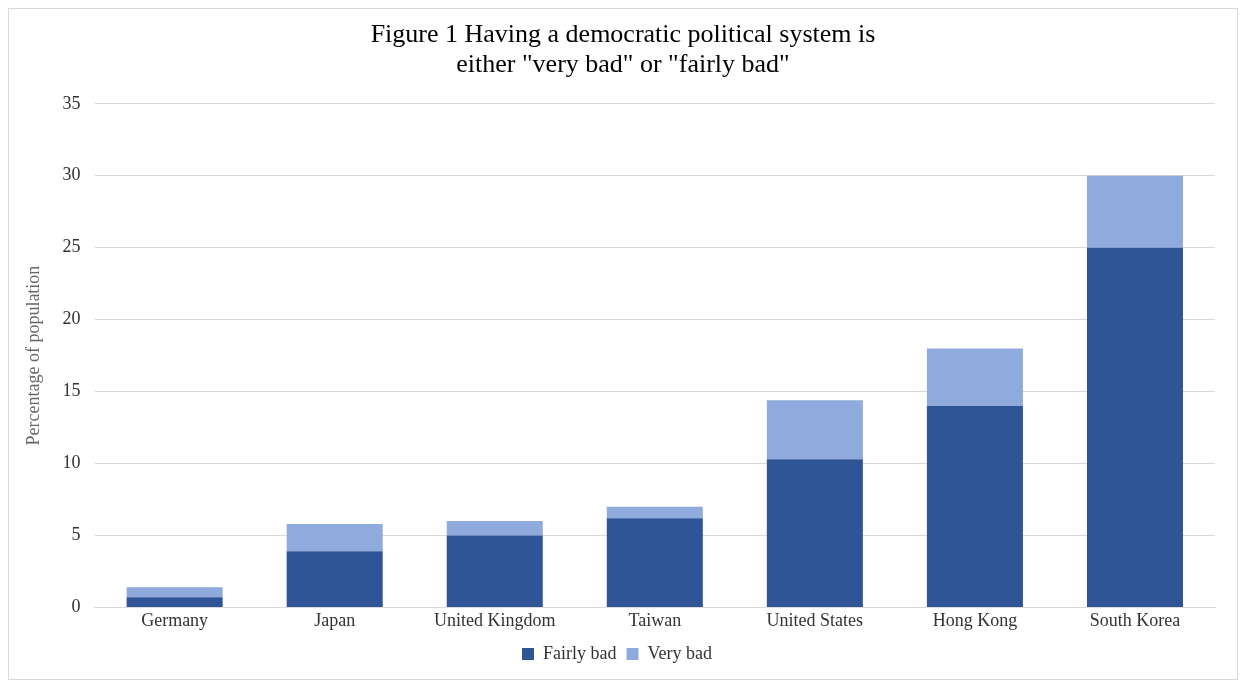 The height and width of the screenshot is (696, 1248). Describe the element at coordinates (76, 534) in the screenshot. I see `y-tick-label: 5` at that location.